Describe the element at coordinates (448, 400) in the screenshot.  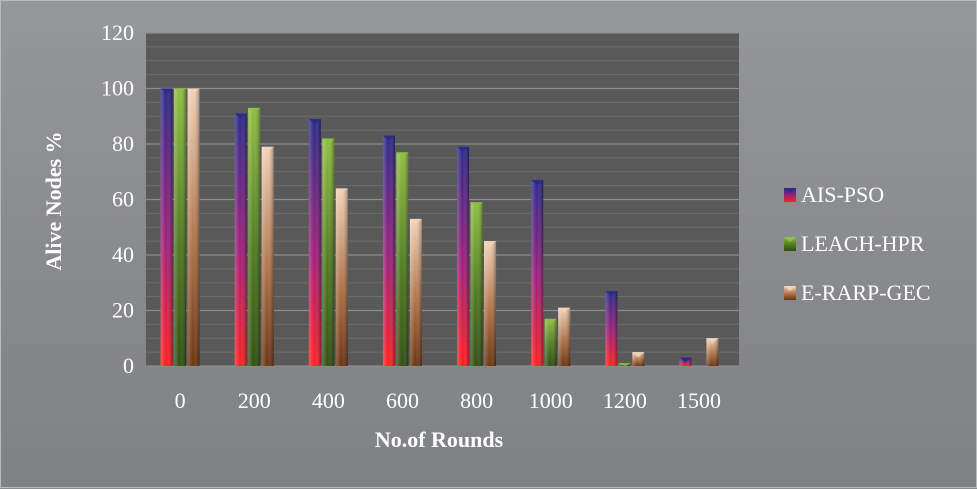
I see `x-axis-ticks: 0 200 400 600 800 1000 1200 1500` at that location.